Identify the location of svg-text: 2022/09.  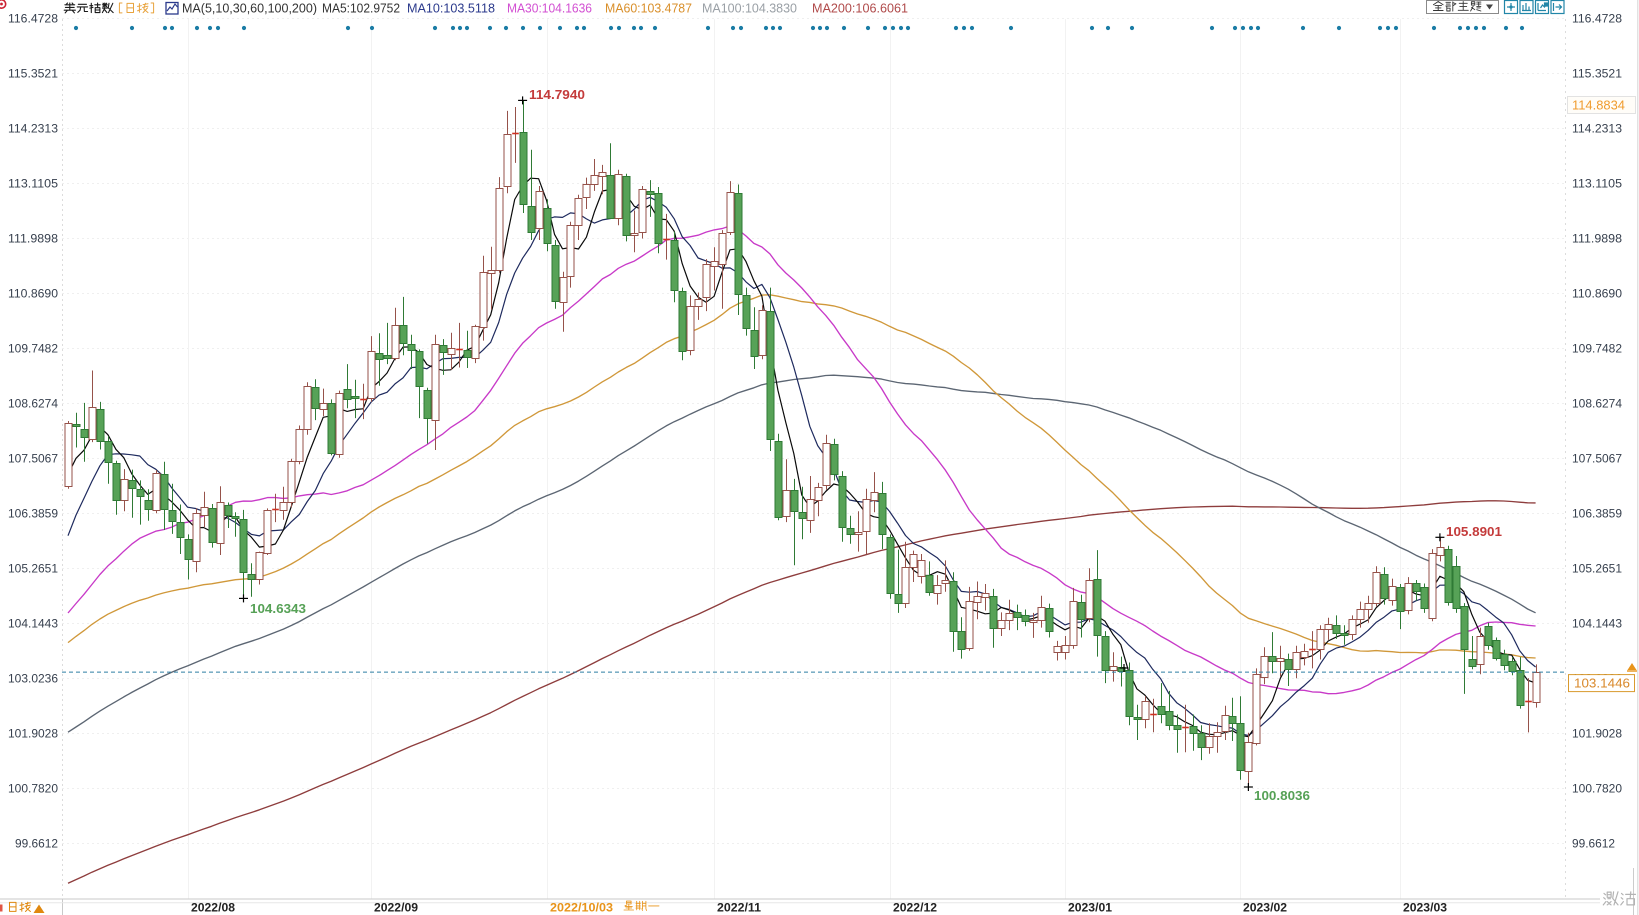
(396, 908).